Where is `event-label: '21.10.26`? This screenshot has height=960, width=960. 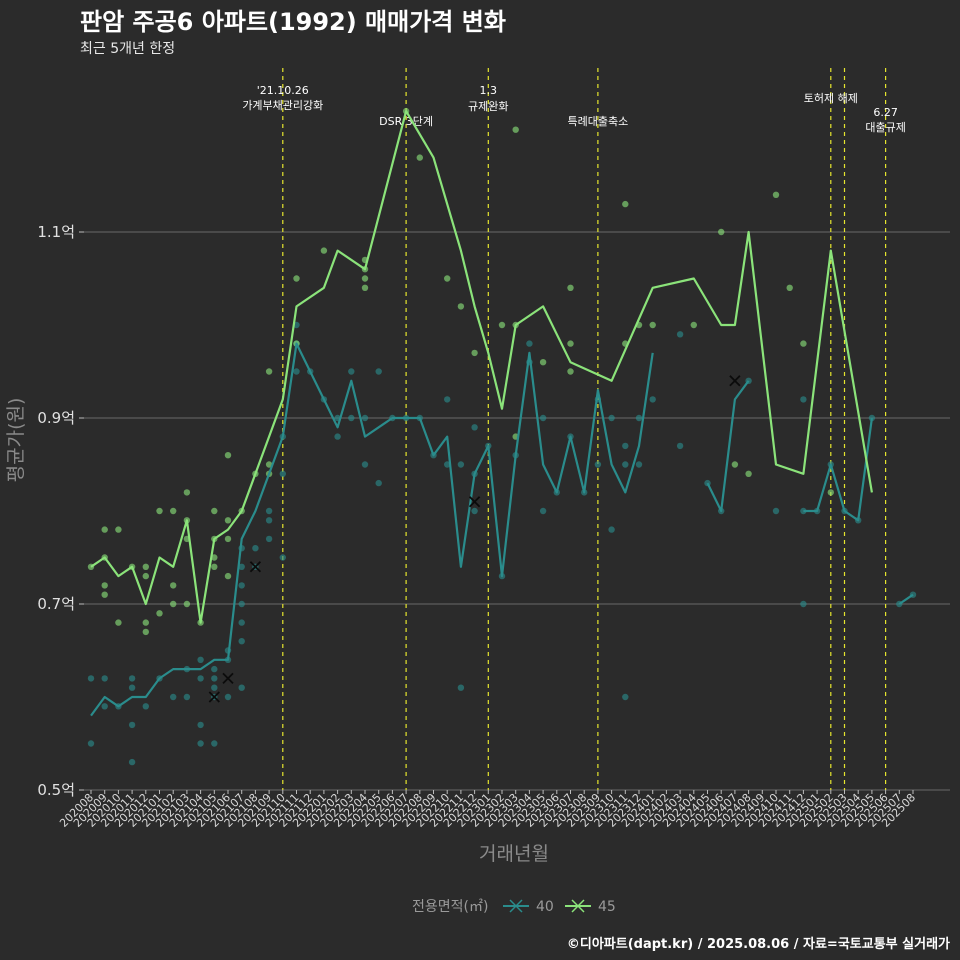 event-label: '21.10.26 is located at coordinates (283, 90).